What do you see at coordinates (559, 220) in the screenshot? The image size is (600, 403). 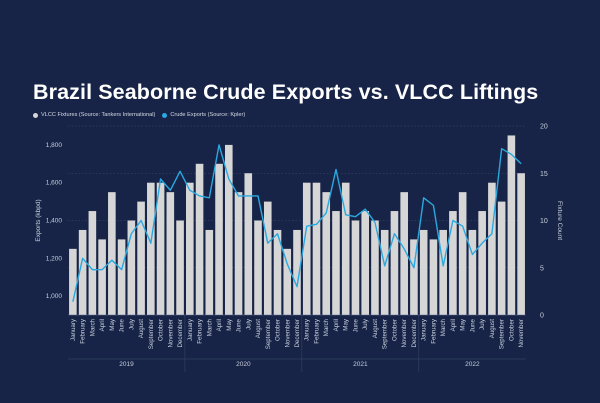 I see `y-axis-right-title: Fixture Count` at bounding box center [559, 220].